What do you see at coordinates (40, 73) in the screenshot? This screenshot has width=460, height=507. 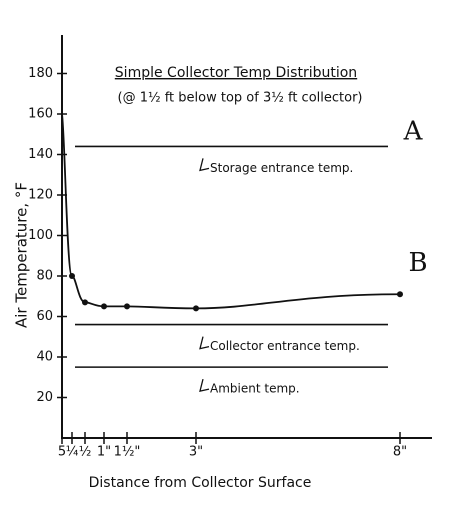 I see `y-tick-label: 180` at bounding box center [40, 73].